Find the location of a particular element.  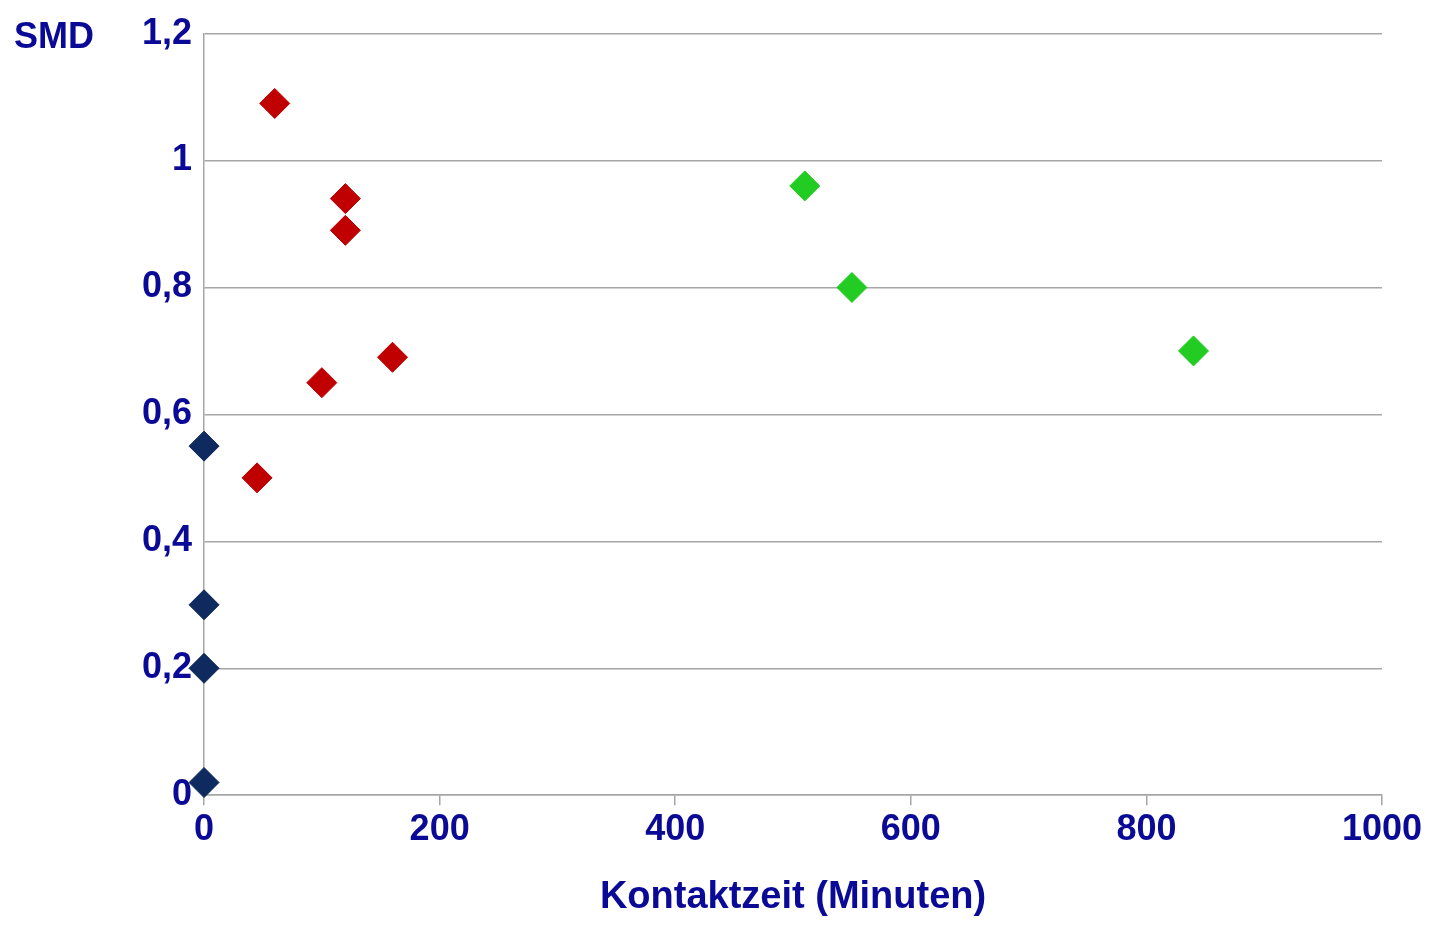

y-tick-label: 0,2 is located at coordinates (167, 666).